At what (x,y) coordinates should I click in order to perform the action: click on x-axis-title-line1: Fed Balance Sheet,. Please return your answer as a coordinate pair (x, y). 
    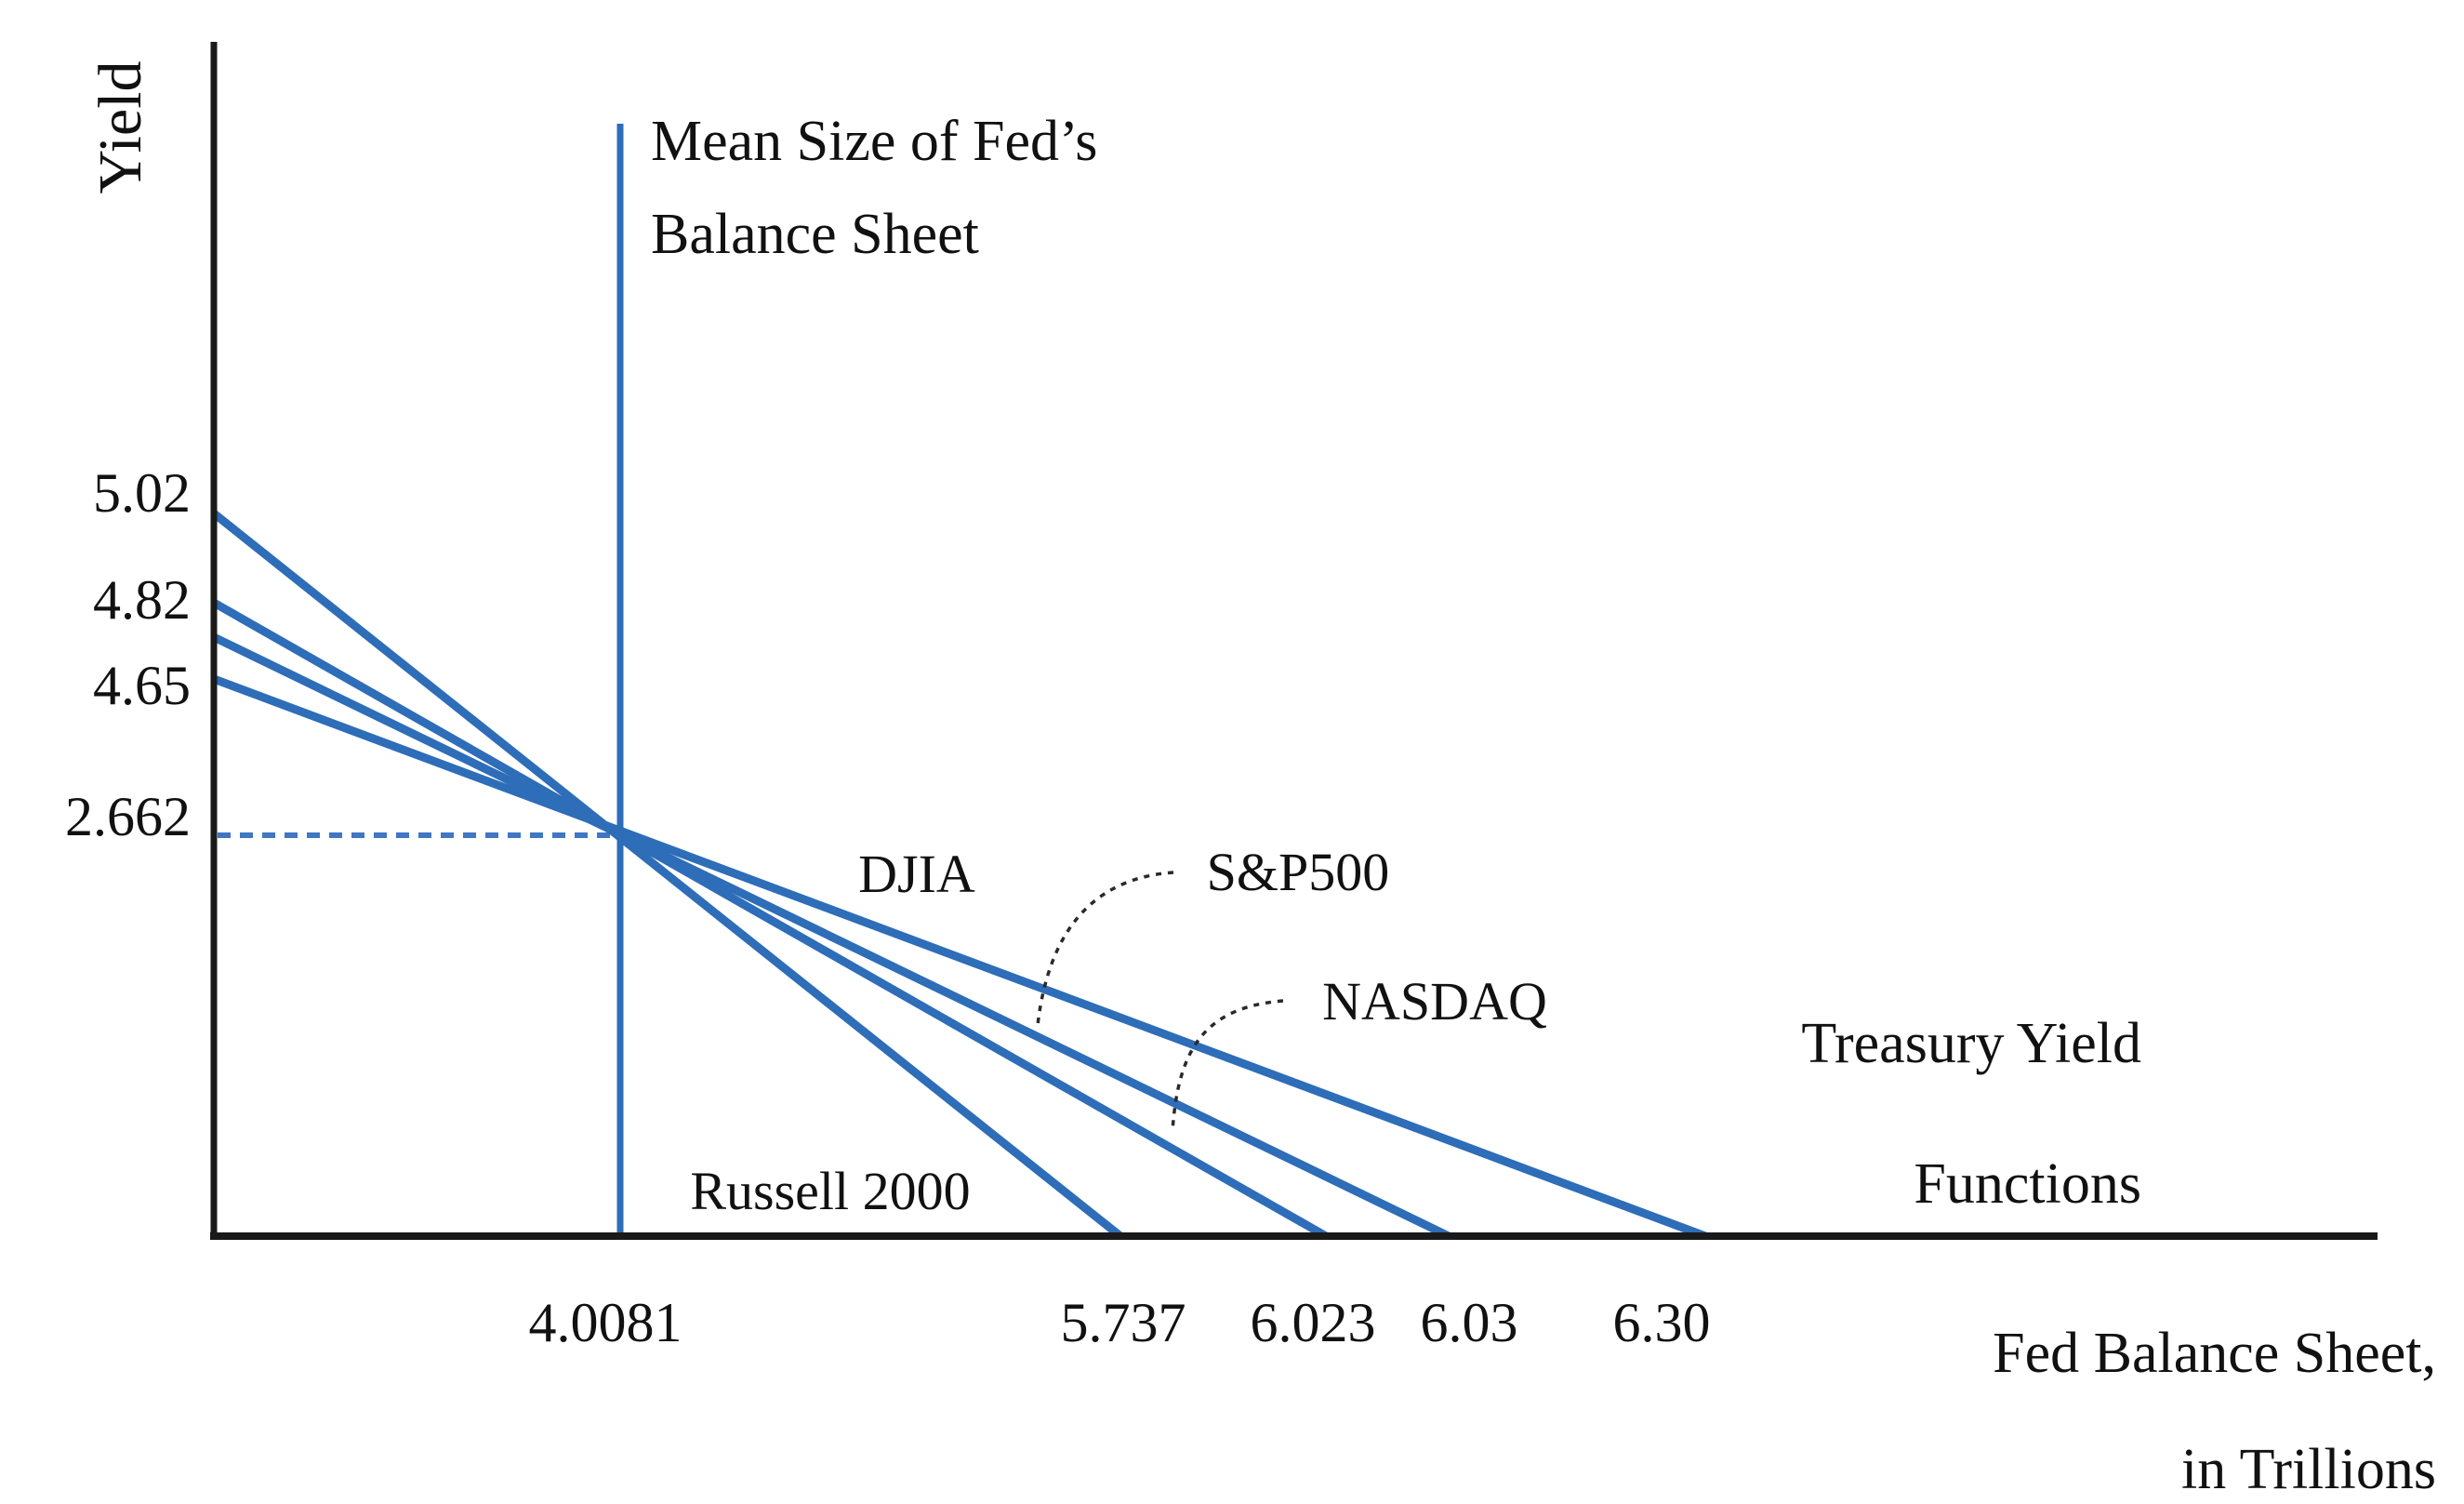
    Looking at the image, I should click on (2214, 1354).